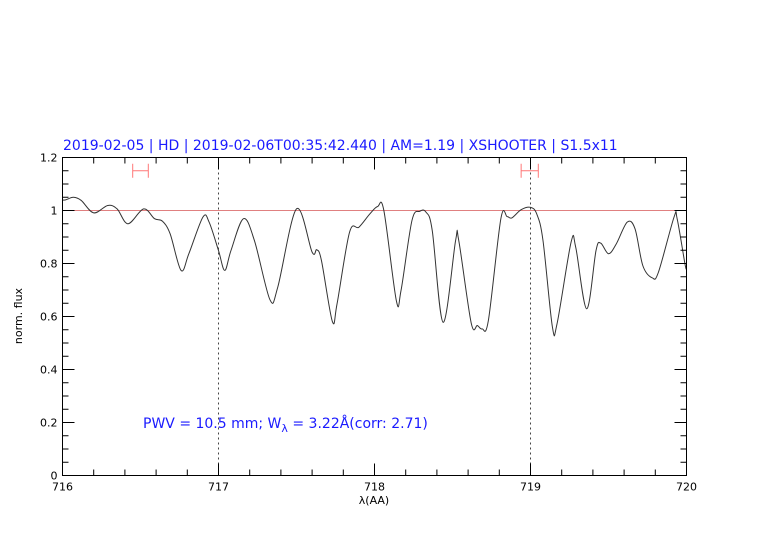 The image size is (782, 546). What do you see at coordinates (374, 487) in the screenshot?
I see `x-tick-label: 718` at bounding box center [374, 487].